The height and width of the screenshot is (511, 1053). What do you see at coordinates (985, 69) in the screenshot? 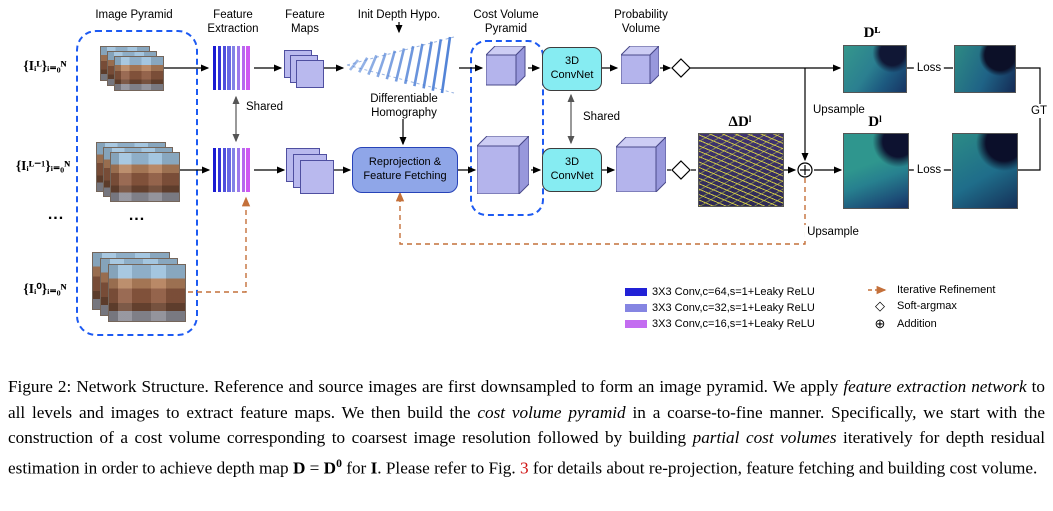
I see `gt-depth-image-top` at bounding box center [985, 69].